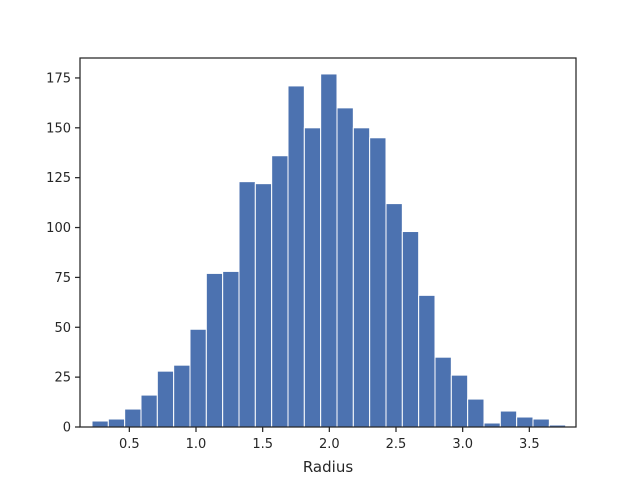  What do you see at coordinates (129, 444) in the screenshot?
I see `x-tick-label: 0.5` at bounding box center [129, 444].